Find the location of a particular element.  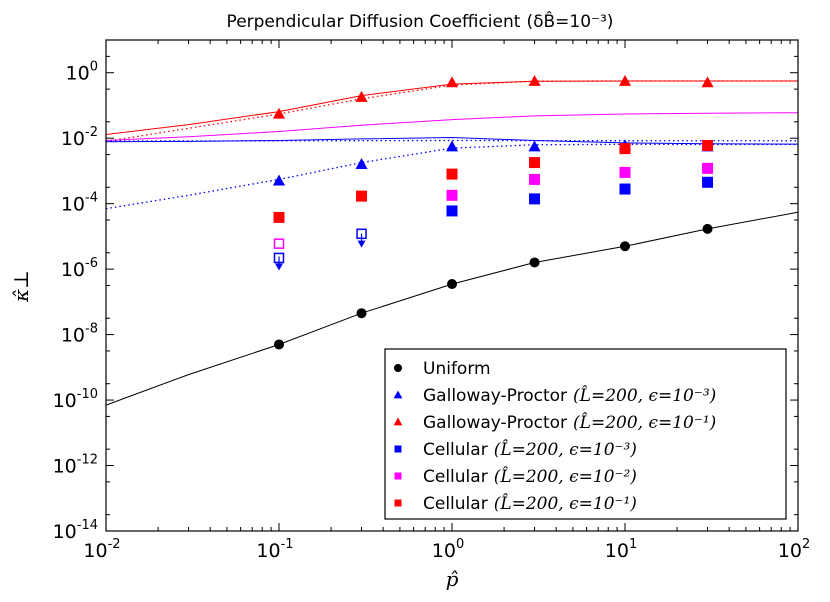

legend-label: Galloway-Proctor (L̂=200, ϵ=10⁻³) is located at coordinates (569, 396).